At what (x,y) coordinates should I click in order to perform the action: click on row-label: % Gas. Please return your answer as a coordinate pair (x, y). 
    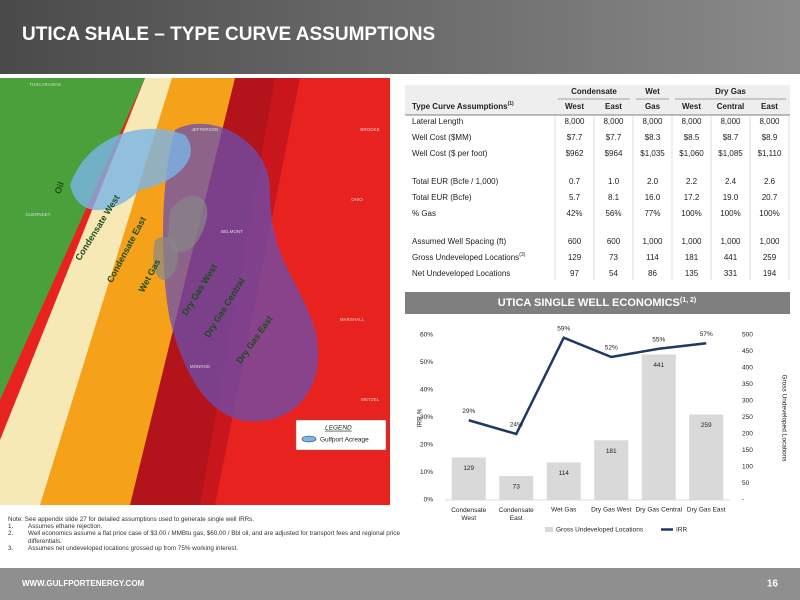
    Looking at the image, I should click on (424, 213).